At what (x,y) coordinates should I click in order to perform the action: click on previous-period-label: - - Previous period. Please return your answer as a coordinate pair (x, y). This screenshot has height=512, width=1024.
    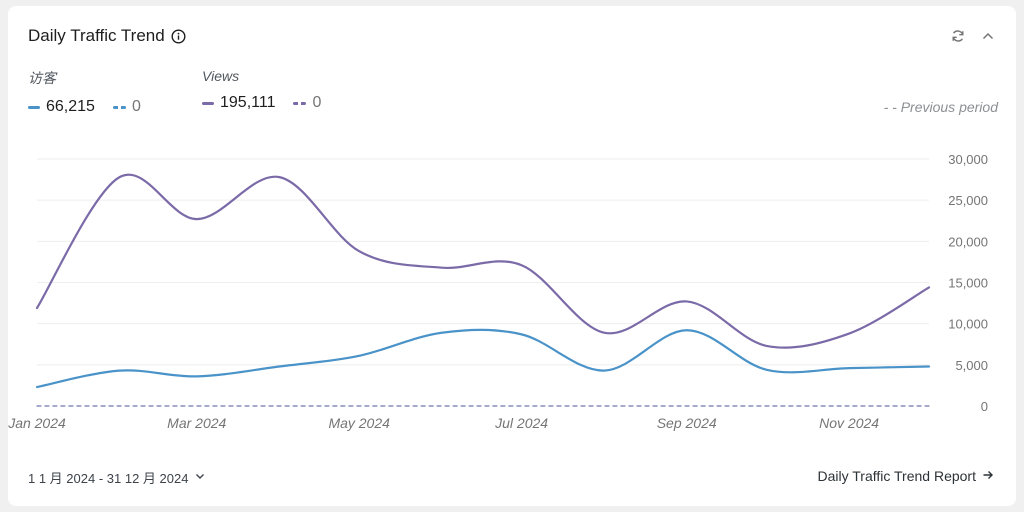
    Looking at the image, I should click on (940, 107).